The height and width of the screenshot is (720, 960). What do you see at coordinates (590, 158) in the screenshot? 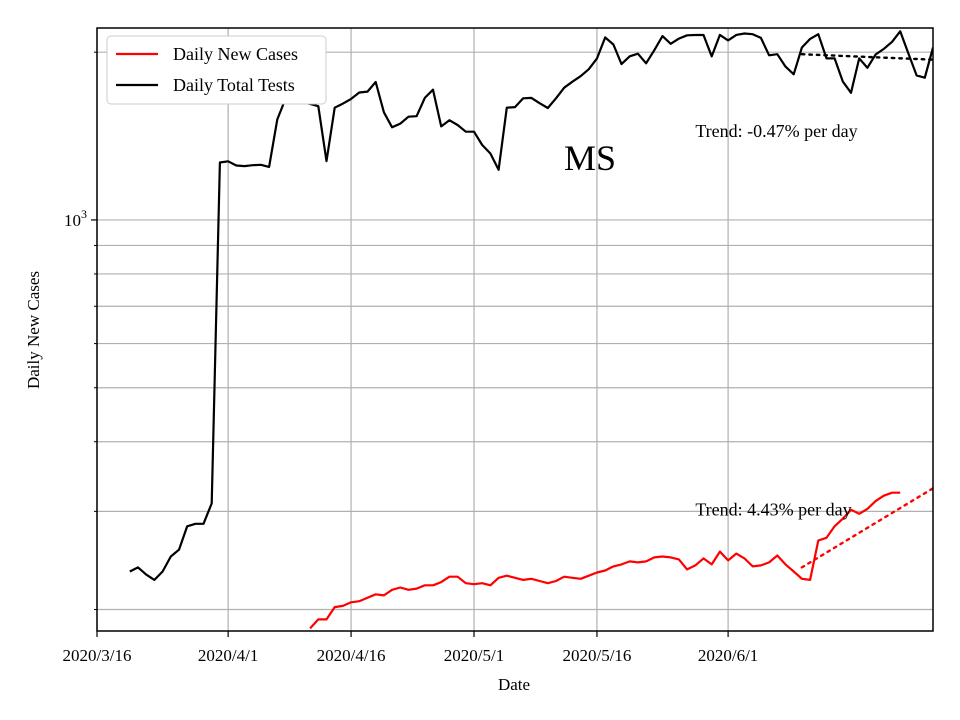
I see `state-label: MS` at bounding box center [590, 158].